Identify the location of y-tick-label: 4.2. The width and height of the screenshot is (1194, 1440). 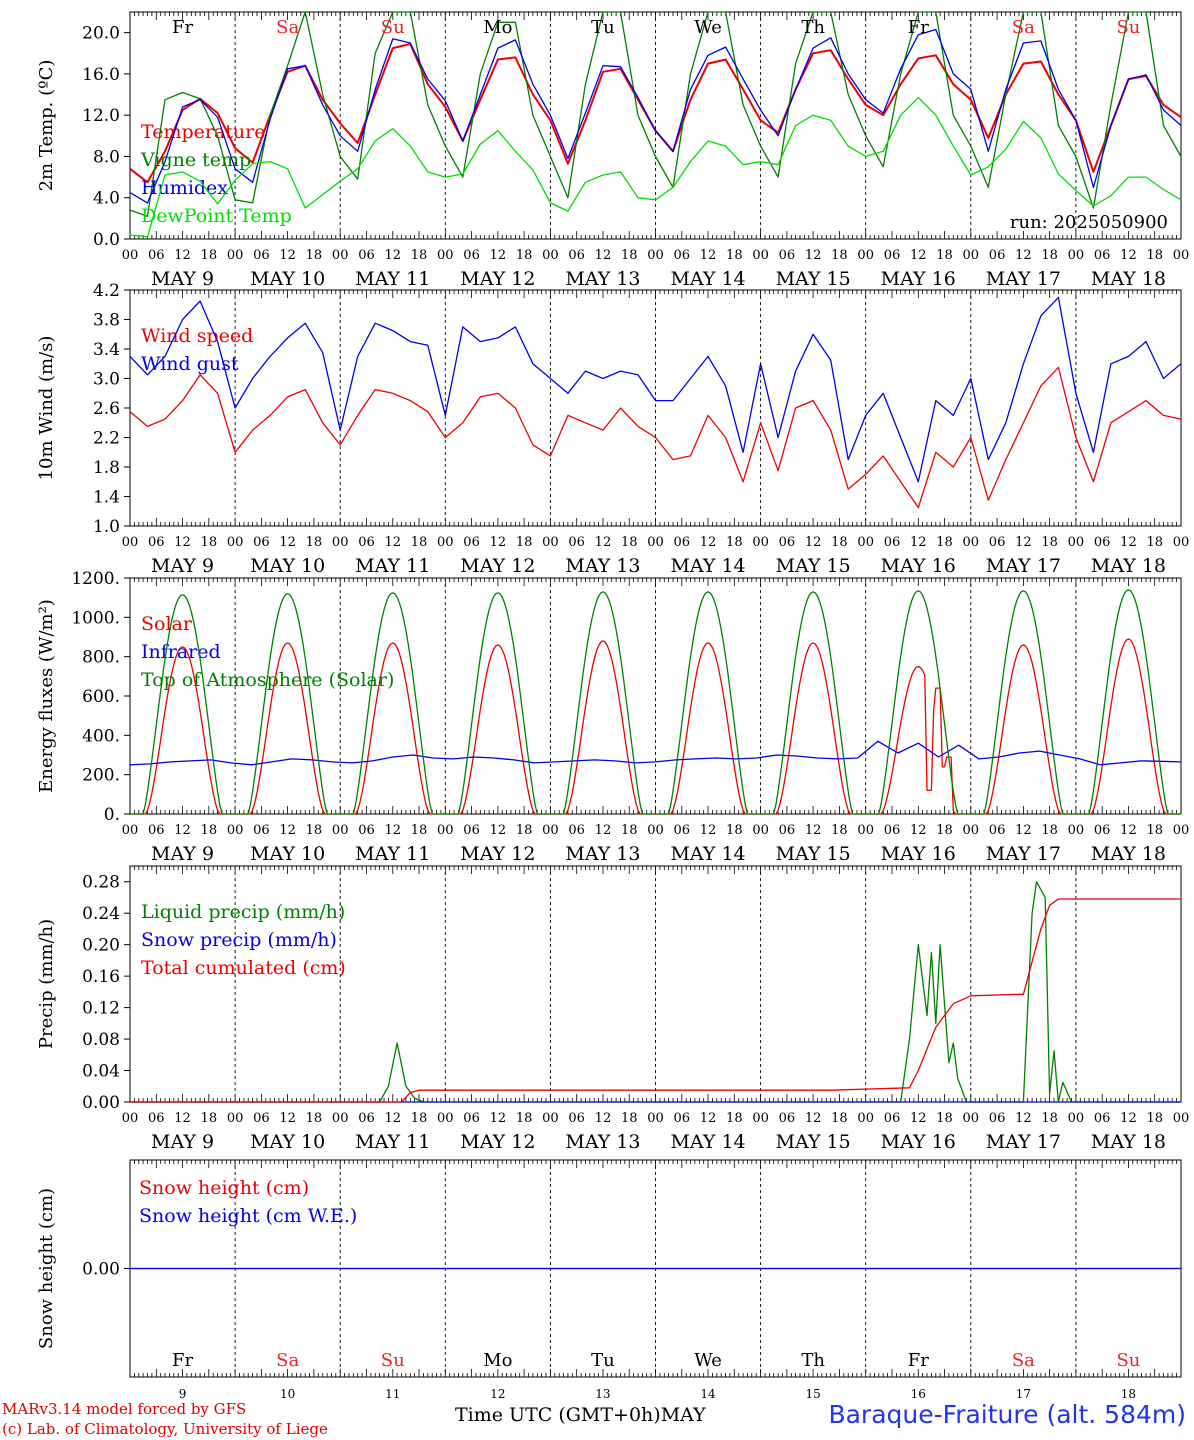
(106, 291).